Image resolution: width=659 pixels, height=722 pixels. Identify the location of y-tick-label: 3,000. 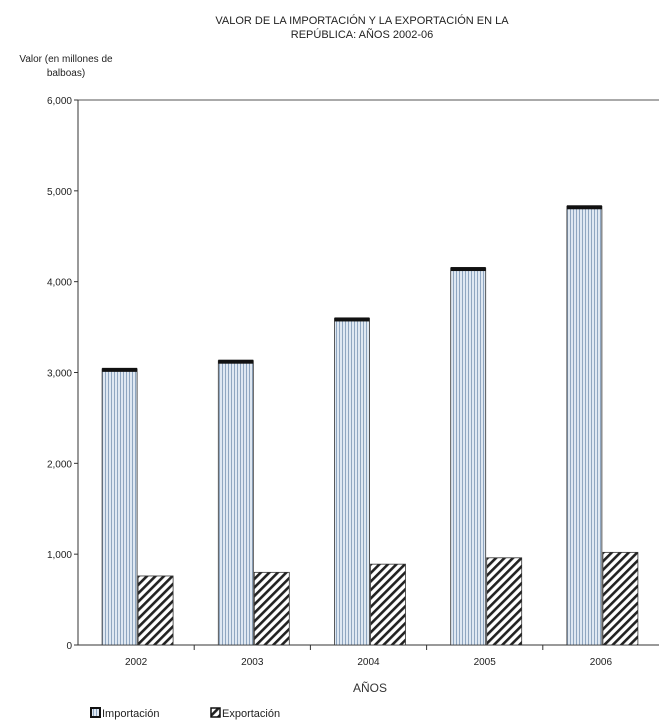
(59, 374).